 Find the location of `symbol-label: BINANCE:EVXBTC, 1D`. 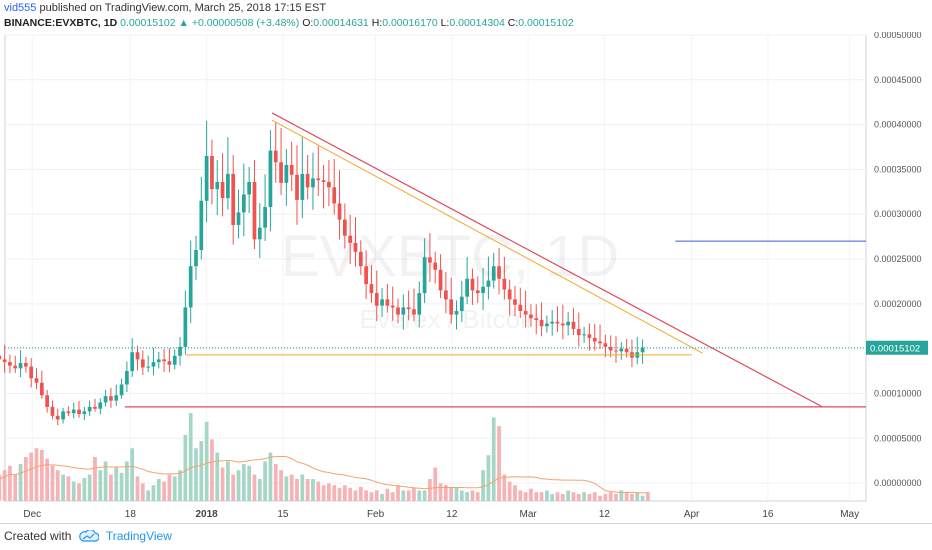

symbol-label: BINANCE:EVXBTC, 1D is located at coordinates (61, 23).